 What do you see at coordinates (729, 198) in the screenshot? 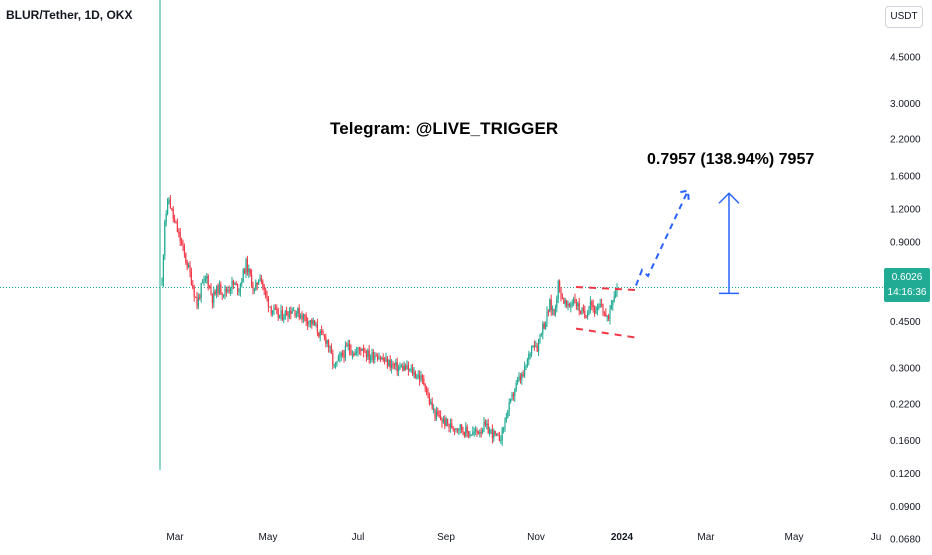
I see `measure-arrow-head` at bounding box center [729, 198].